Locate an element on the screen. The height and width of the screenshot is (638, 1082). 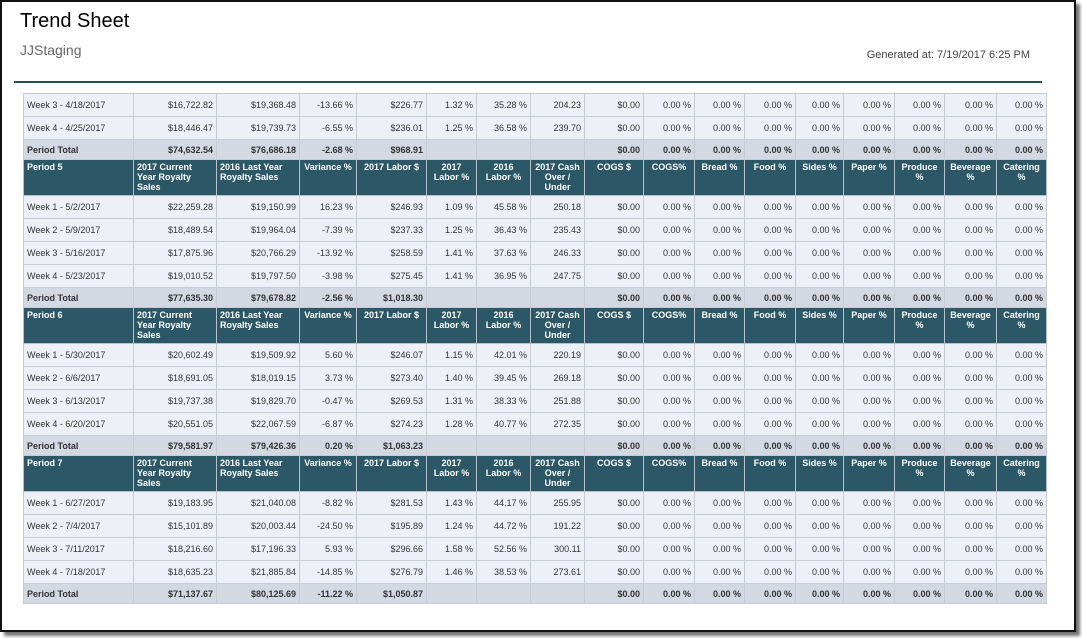
week-row-cell: $236.01 is located at coordinates (391, 128).